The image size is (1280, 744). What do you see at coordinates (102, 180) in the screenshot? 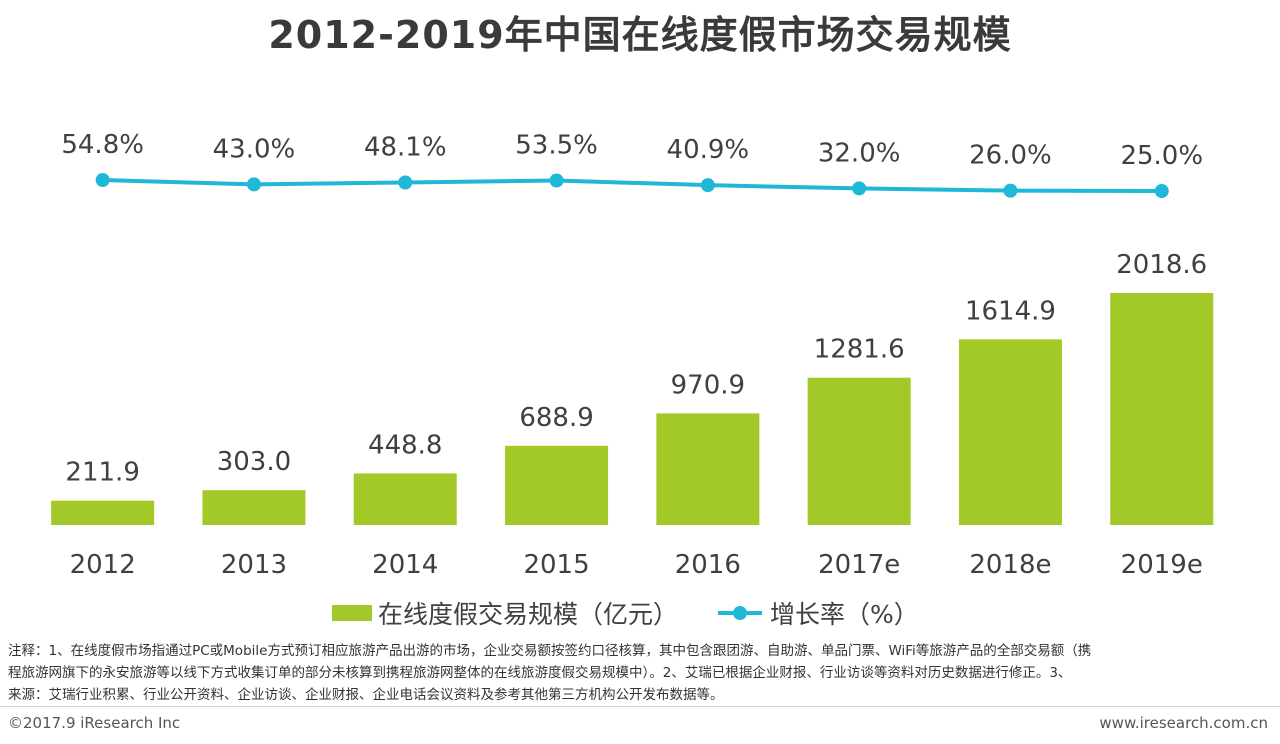
I see `growth-point-2012` at bounding box center [102, 180].